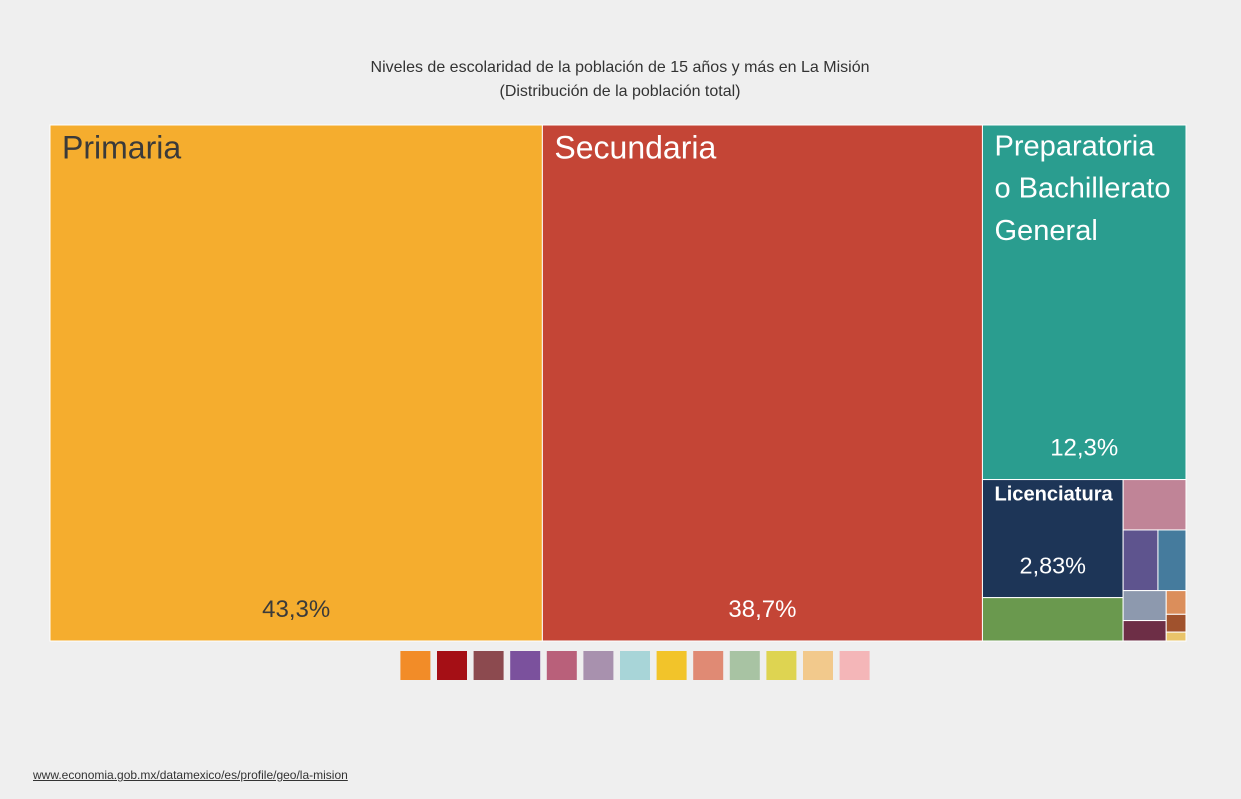  Describe the element at coordinates (762, 609) in the screenshot. I see `tile-value: 38,7%` at that location.